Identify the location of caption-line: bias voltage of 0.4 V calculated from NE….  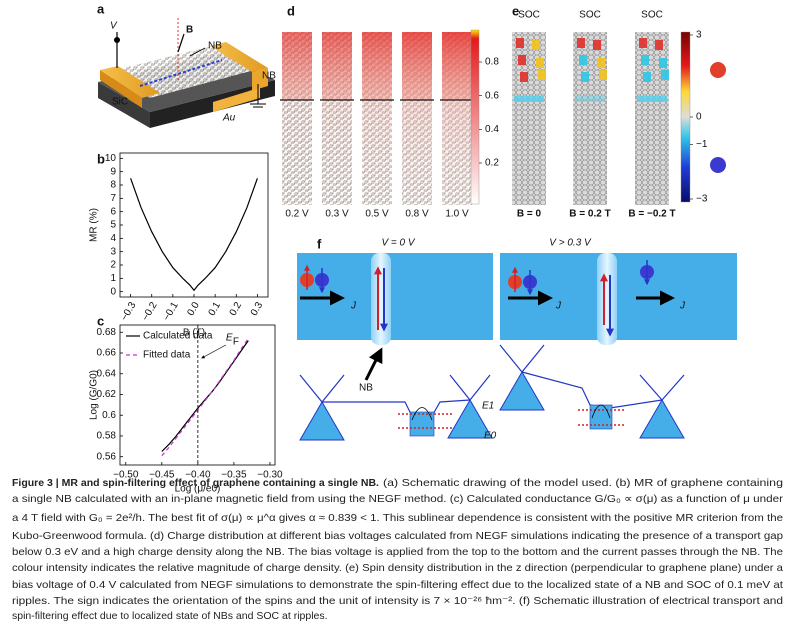
(397, 585).